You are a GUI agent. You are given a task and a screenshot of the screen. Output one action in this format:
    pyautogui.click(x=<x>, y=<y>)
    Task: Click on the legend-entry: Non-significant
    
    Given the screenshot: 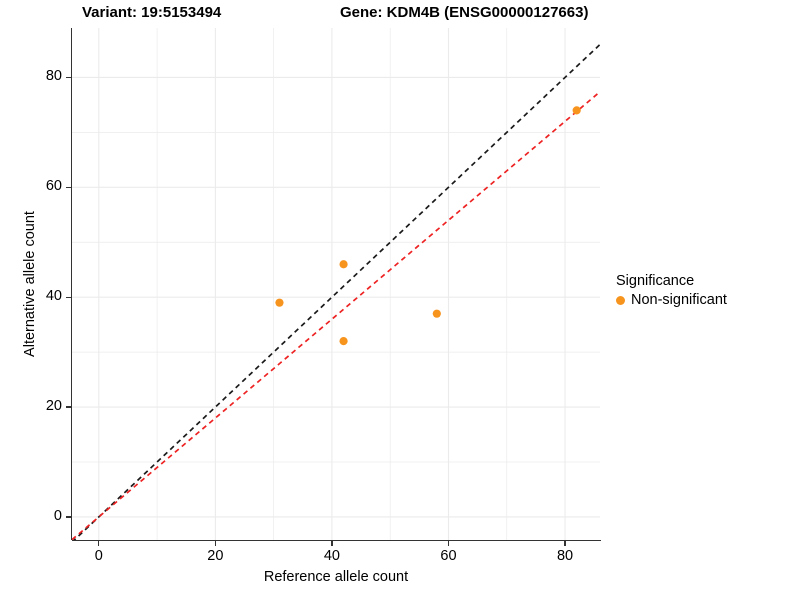 What is the action you would take?
    pyautogui.click(x=706, y=300)
    